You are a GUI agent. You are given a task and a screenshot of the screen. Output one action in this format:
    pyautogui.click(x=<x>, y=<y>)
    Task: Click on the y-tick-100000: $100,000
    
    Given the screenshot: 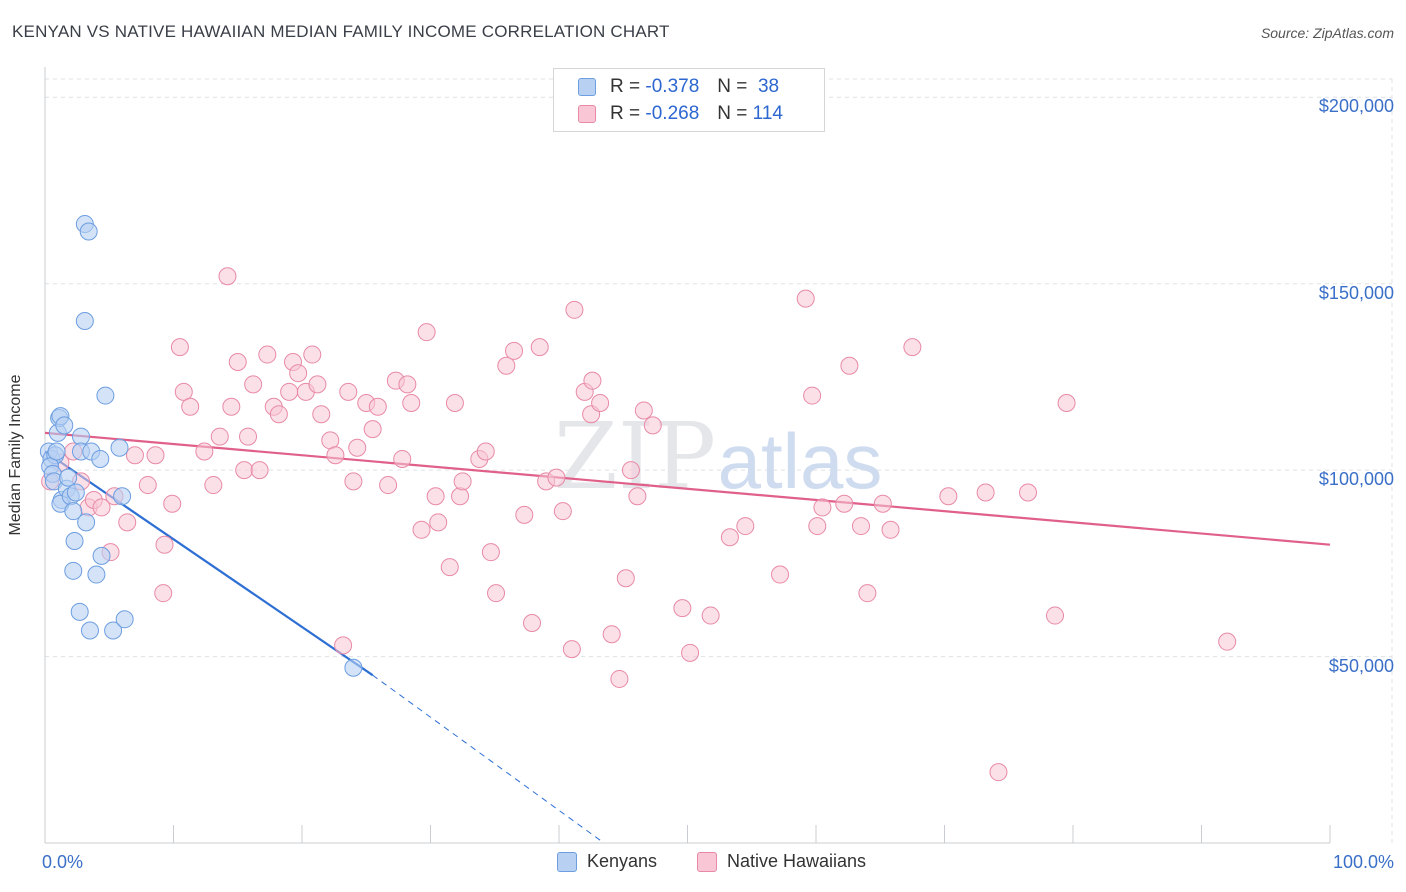 What is the action you would take?
    pyautogui.click(x=1356, y=479)
    